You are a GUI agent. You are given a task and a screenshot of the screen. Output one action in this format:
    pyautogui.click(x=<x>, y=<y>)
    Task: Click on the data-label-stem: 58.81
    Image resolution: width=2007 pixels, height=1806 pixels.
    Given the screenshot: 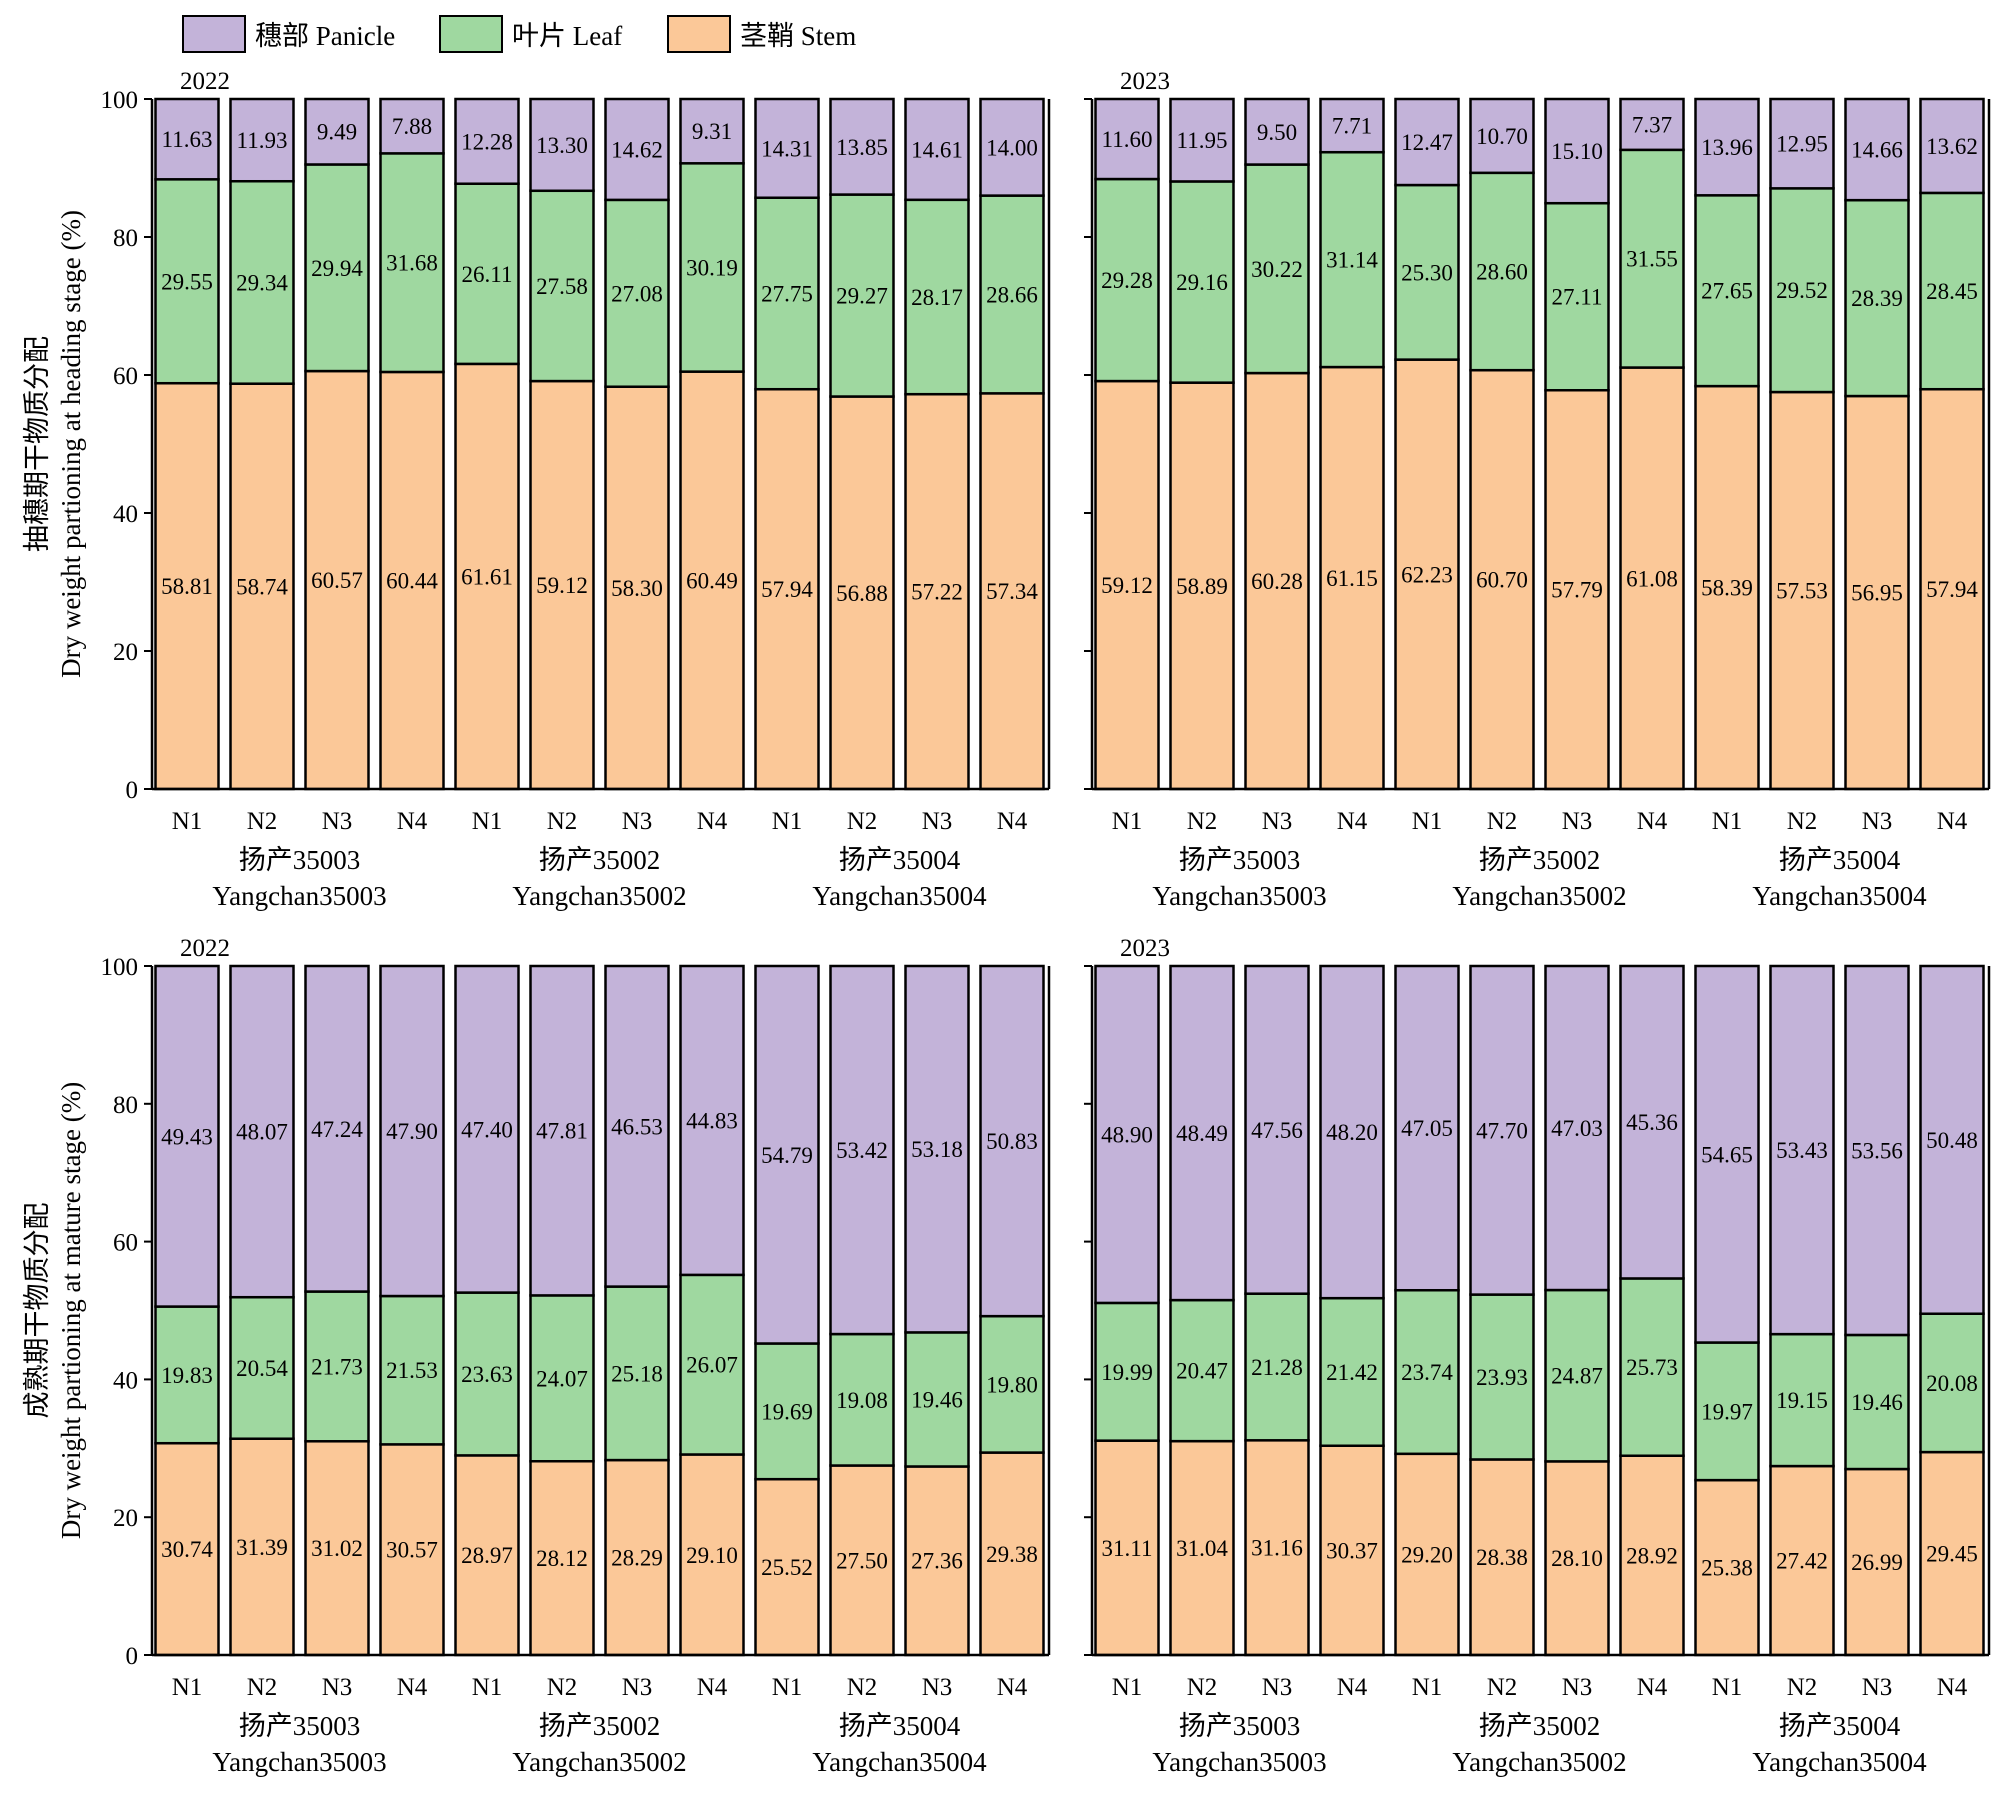 What is the action you would take?
    pyautogui.click(x=187, y=586)
    